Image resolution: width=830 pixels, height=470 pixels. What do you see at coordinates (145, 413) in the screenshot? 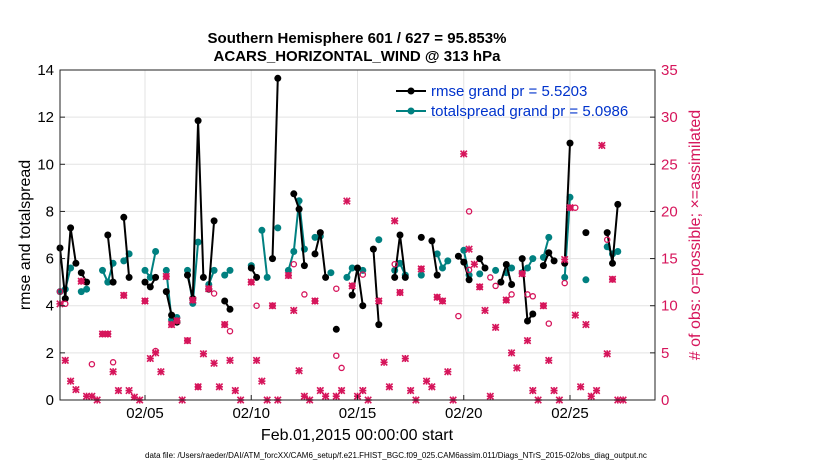
I see `x-tick-label: 02/05` at bounding box center [145, 413].